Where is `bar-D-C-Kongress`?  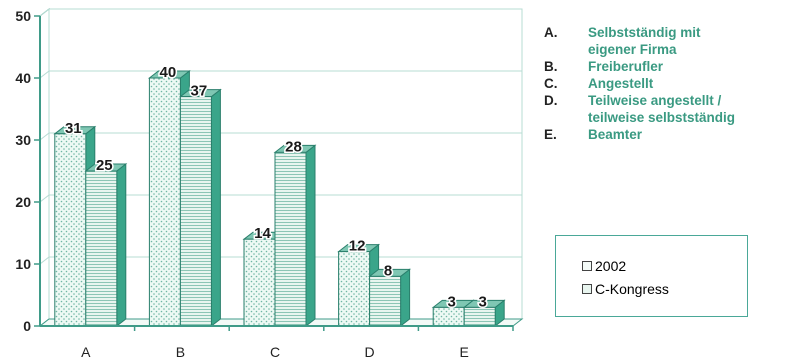
bar-D-C-Kongress is located at coordinates (390, 298).